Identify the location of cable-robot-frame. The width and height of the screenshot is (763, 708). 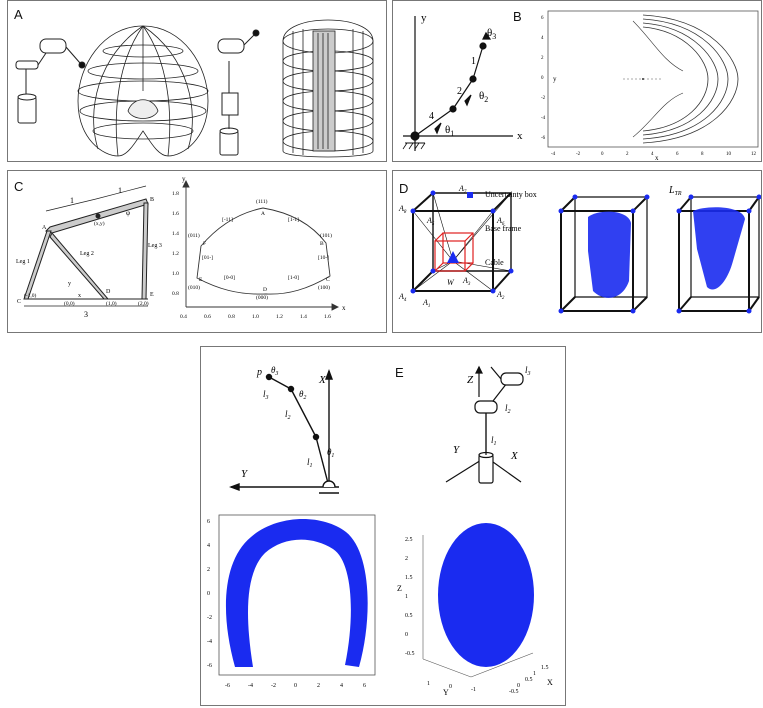
(462, 242).